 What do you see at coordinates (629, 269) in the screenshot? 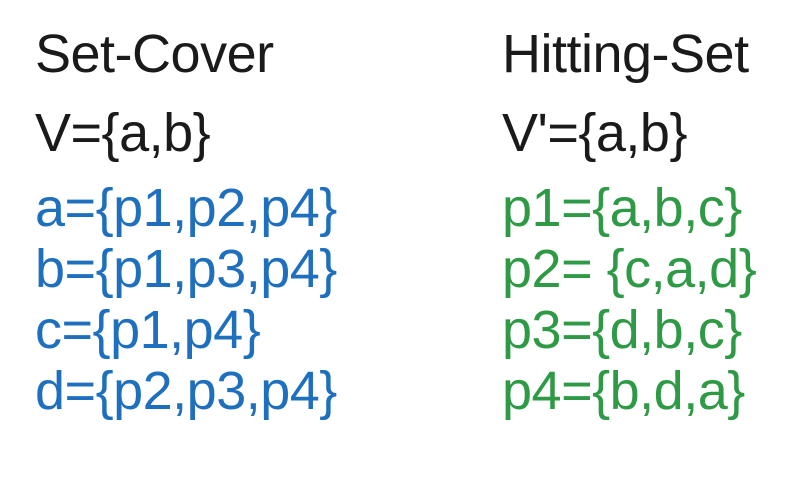
I see `hitting-set-set-p2: p2= {c,a,d}` at bounding box center [629, 269].